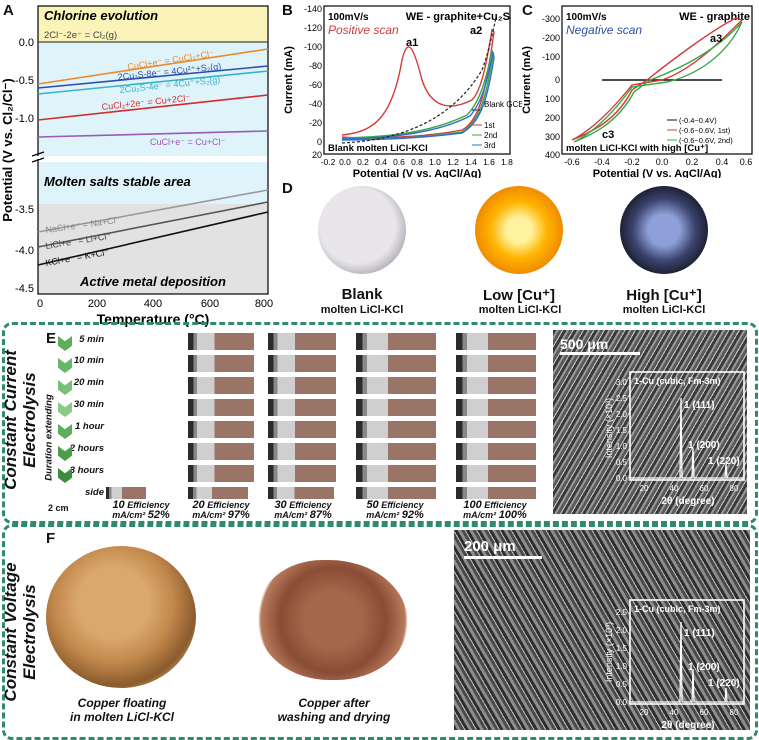 This screenshot has width=759, height=740. Describe the element at coordinates (89, 426) in the screenshot. I see `e-duration: 1 hour` at that location.